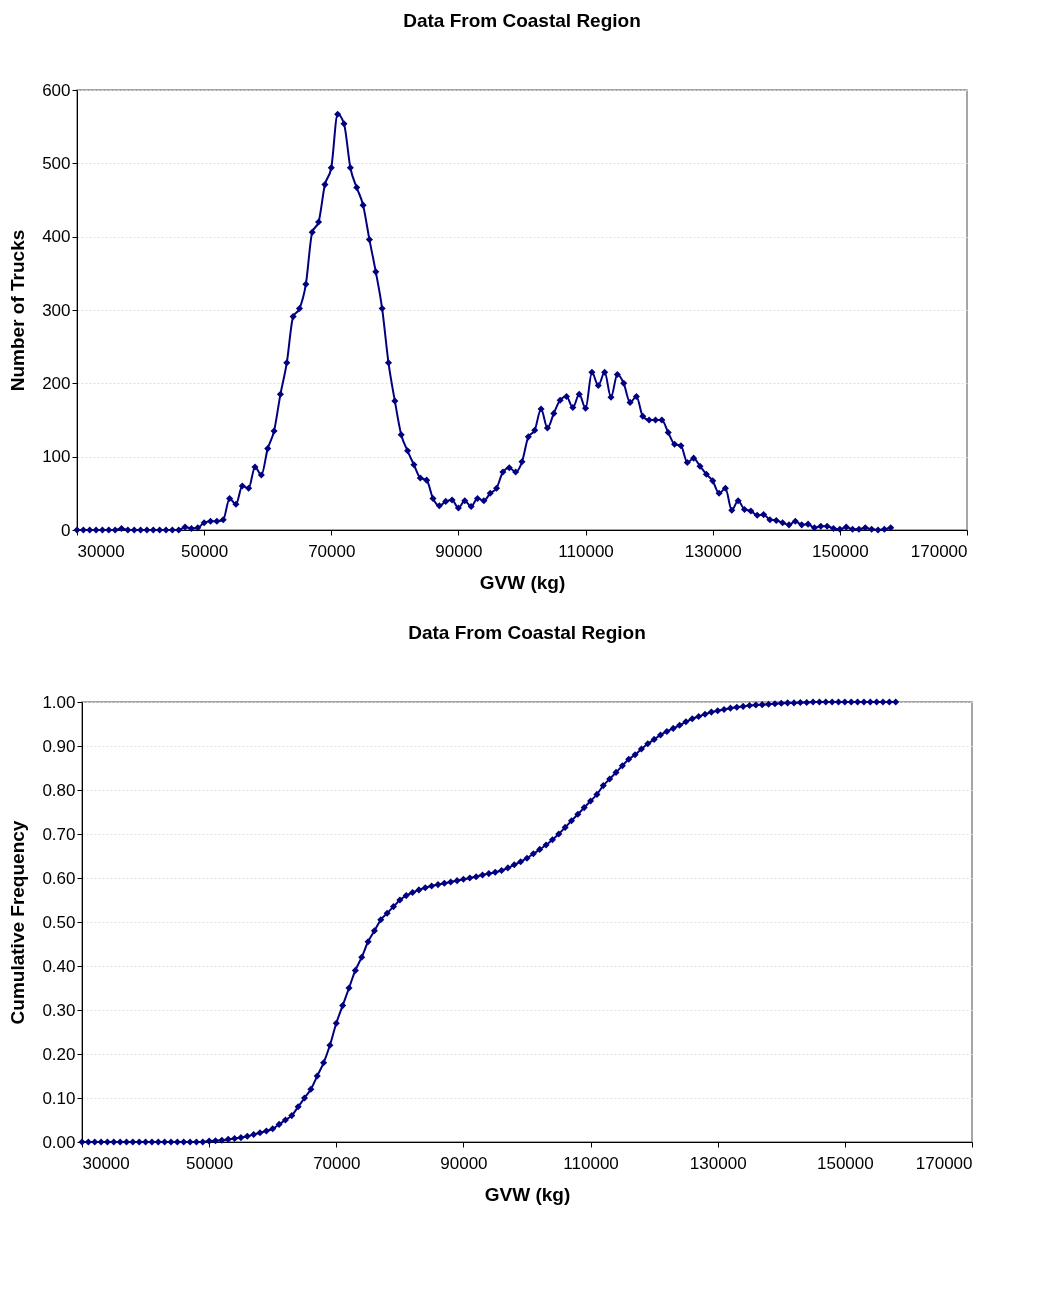  I want to click on y-tick-label: 0.40, so click(59, 966).